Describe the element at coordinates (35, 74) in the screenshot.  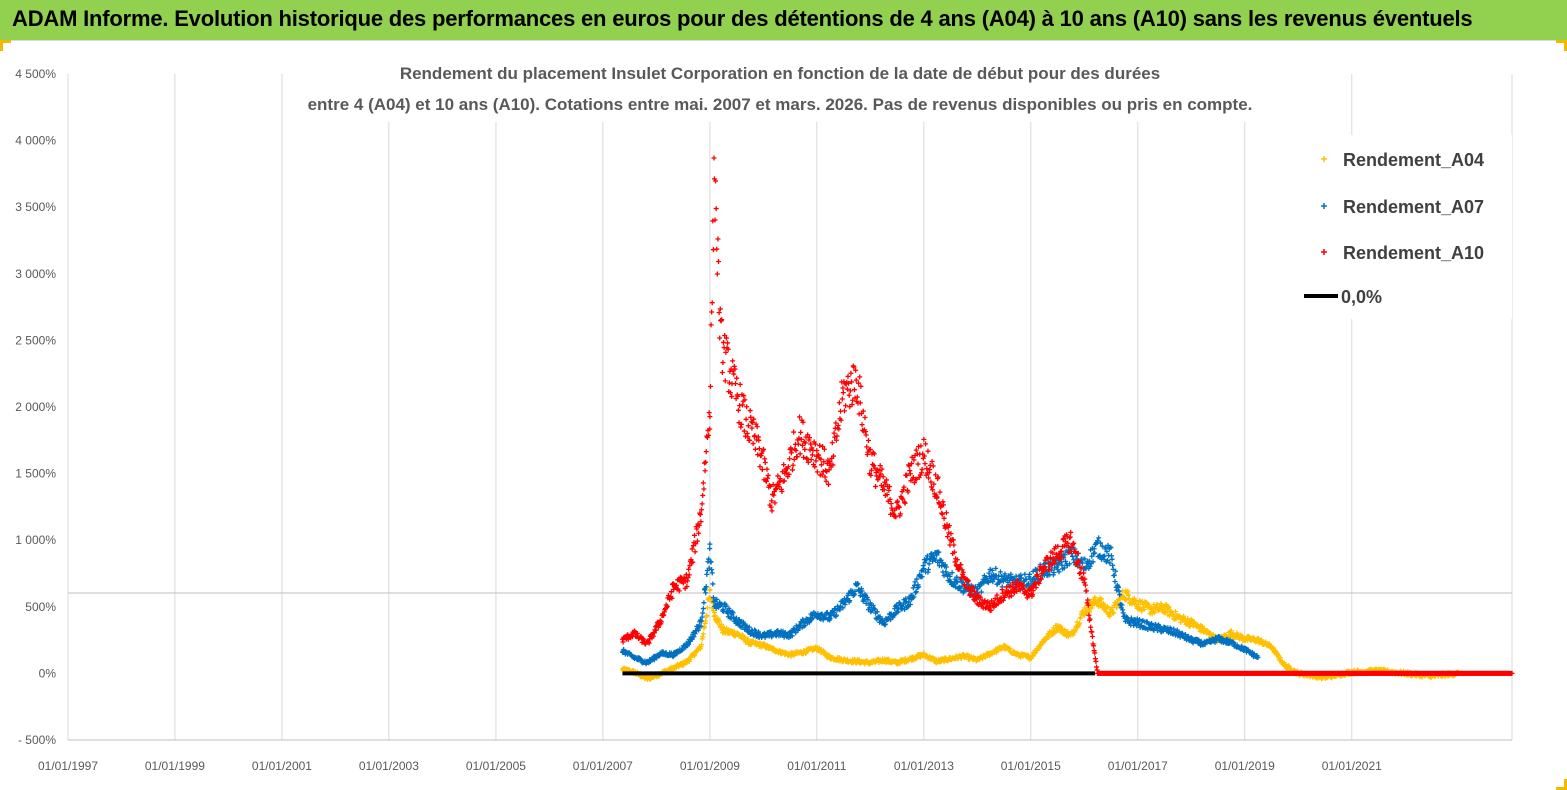
I see `y-tick-label: 4 500%` at that location.